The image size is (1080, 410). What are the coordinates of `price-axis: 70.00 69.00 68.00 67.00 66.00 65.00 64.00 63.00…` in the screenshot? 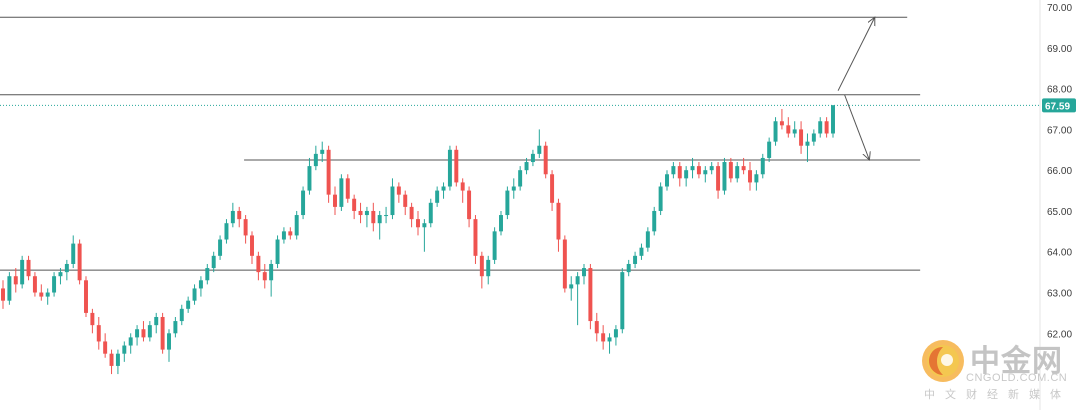 It's located at (1055, 205).